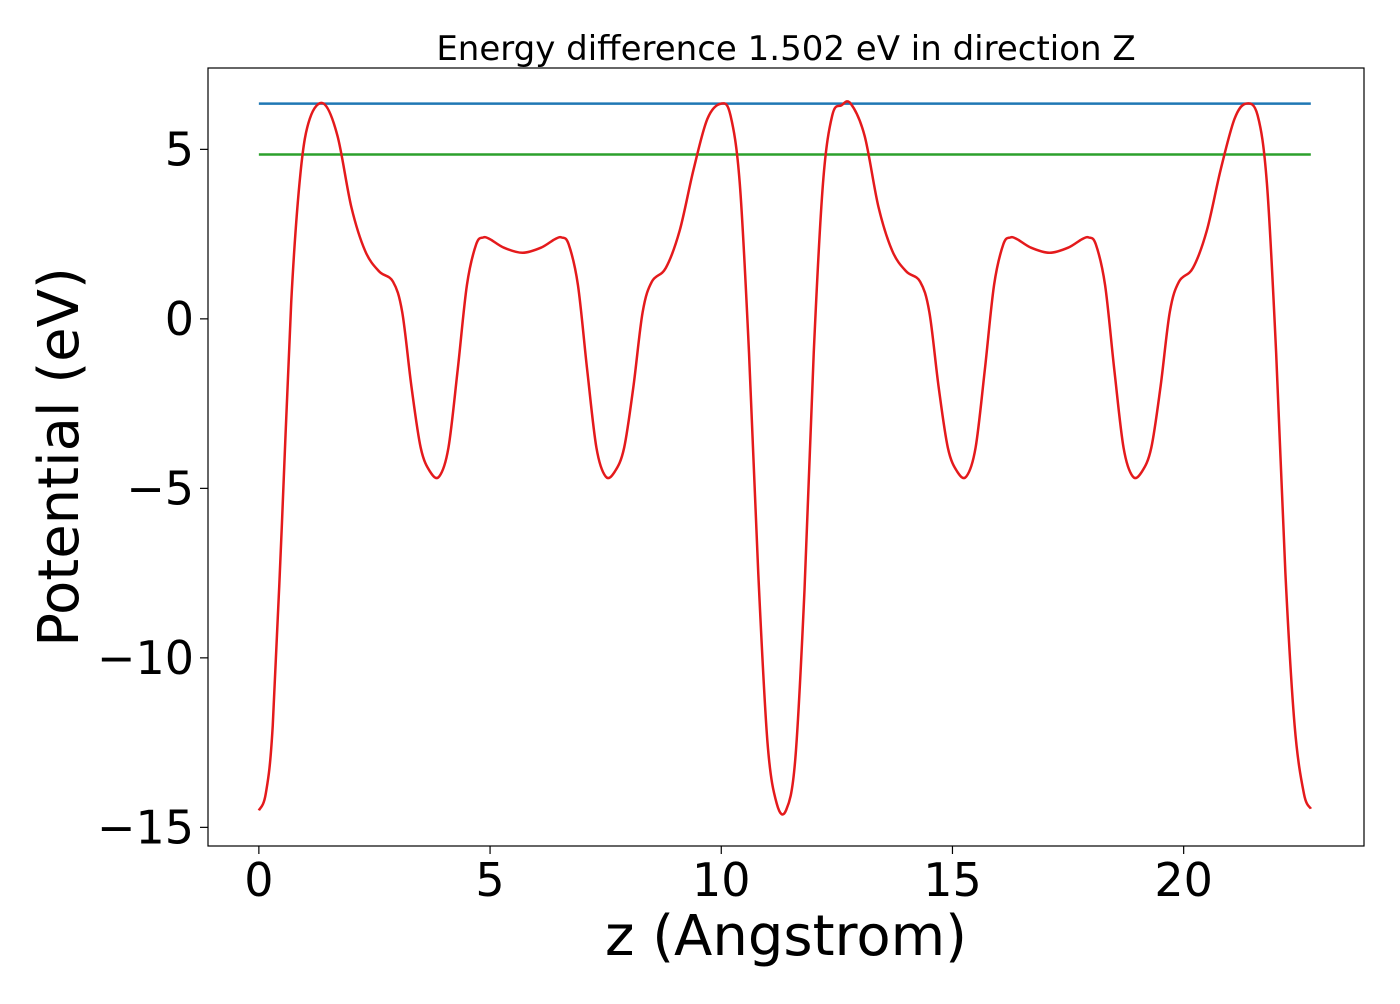  I want to click on y-tick-label: −15, so click(145, 827).